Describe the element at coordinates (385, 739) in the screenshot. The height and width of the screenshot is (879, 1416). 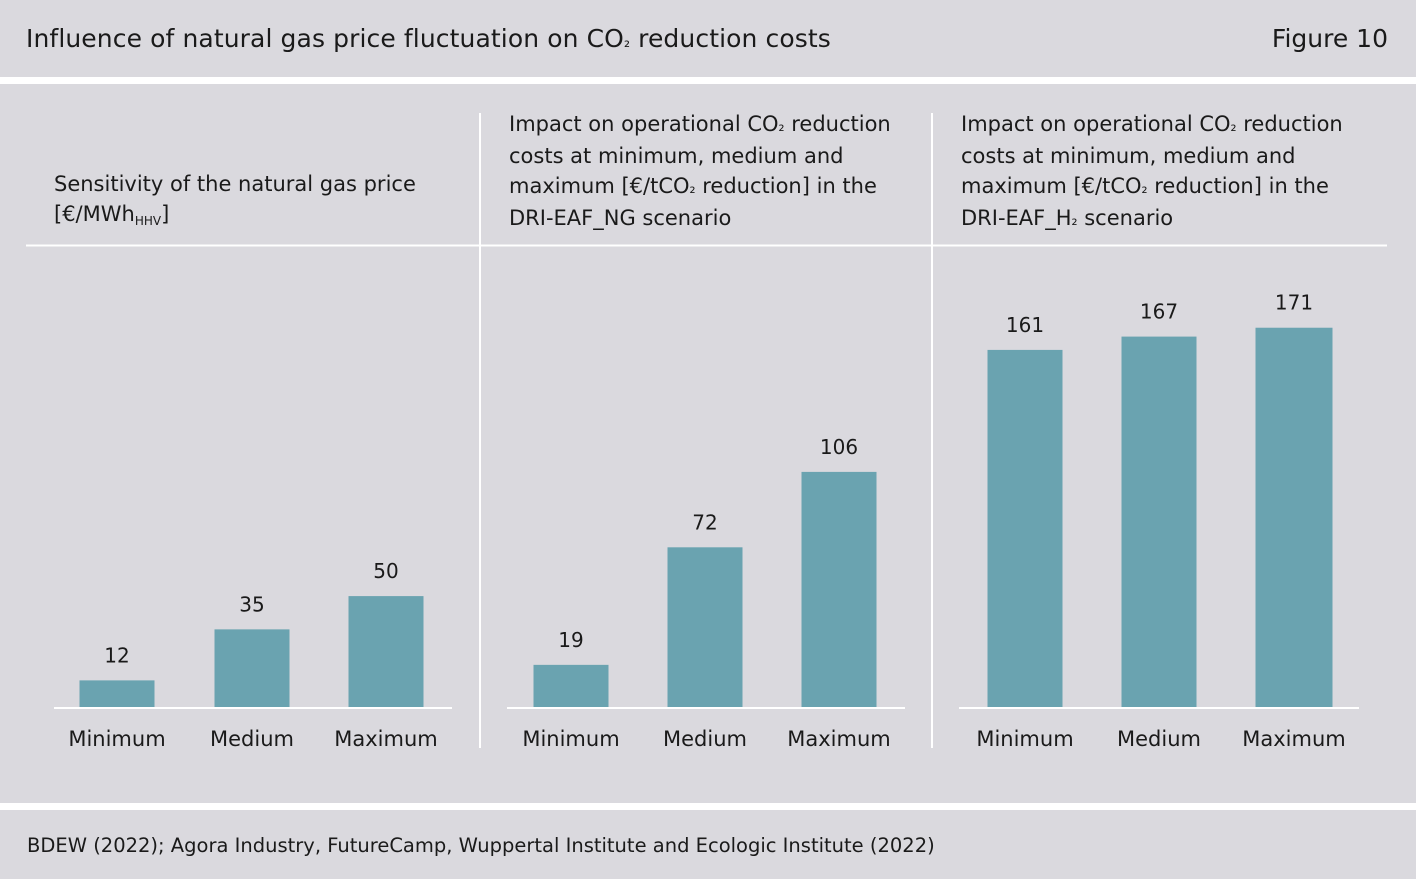
I see `category-label-panel-1-maximum: Maximum` at that location.